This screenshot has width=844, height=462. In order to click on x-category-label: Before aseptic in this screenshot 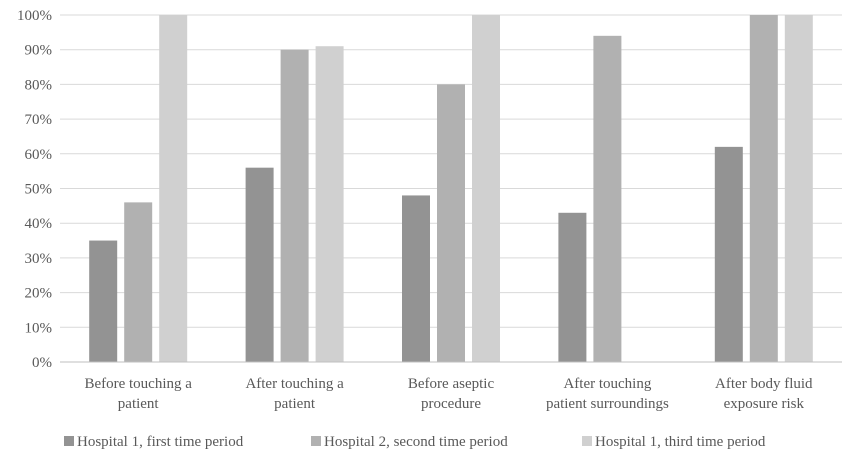, I will do `click(451, 384)`.